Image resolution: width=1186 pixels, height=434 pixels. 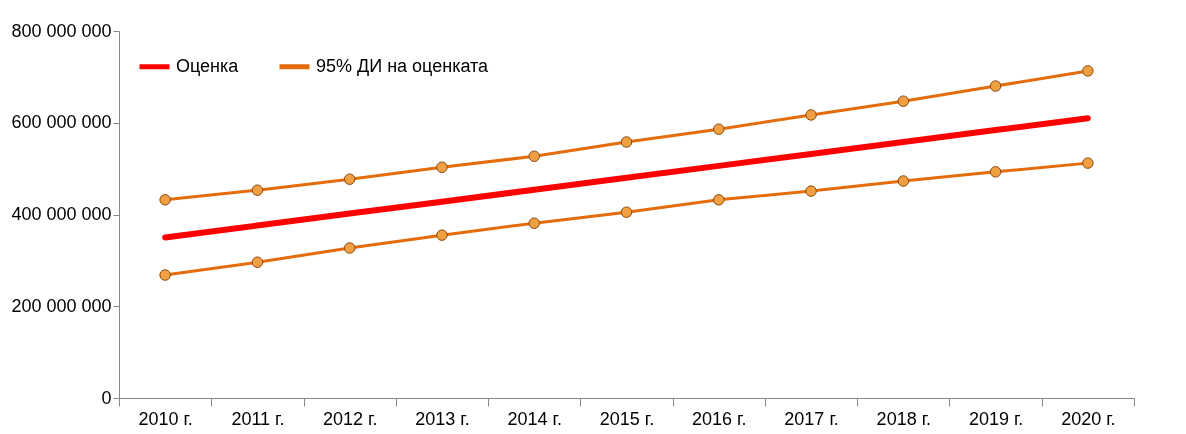 What do you see at coordinates (534, 418) in the screenshot?
I see `x-tick-label: 2014 г.` at bounding box center [534, 418].